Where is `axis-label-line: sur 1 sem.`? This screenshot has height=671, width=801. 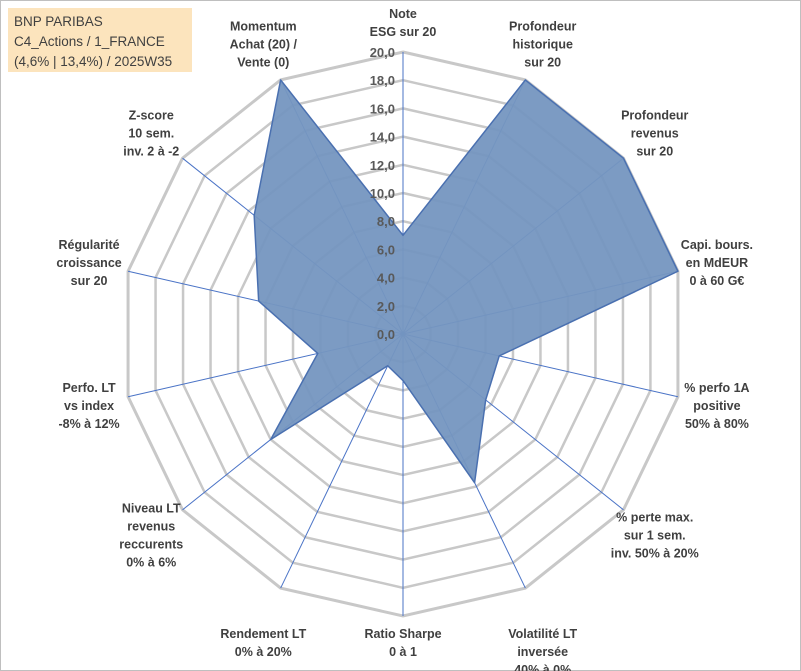 axis-label-line: sur 1 sem. is located at coordinates (655, 535).